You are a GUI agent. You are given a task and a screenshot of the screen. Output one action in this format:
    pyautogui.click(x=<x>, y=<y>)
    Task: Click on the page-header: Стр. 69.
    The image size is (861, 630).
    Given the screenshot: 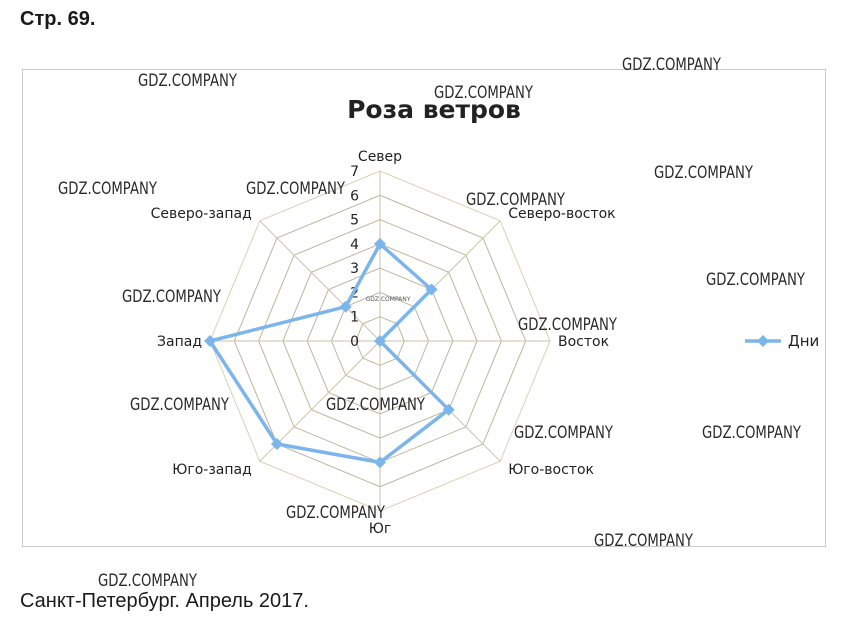 What is the action you would take?
    pyautogui.click(x=58, y=19)
    